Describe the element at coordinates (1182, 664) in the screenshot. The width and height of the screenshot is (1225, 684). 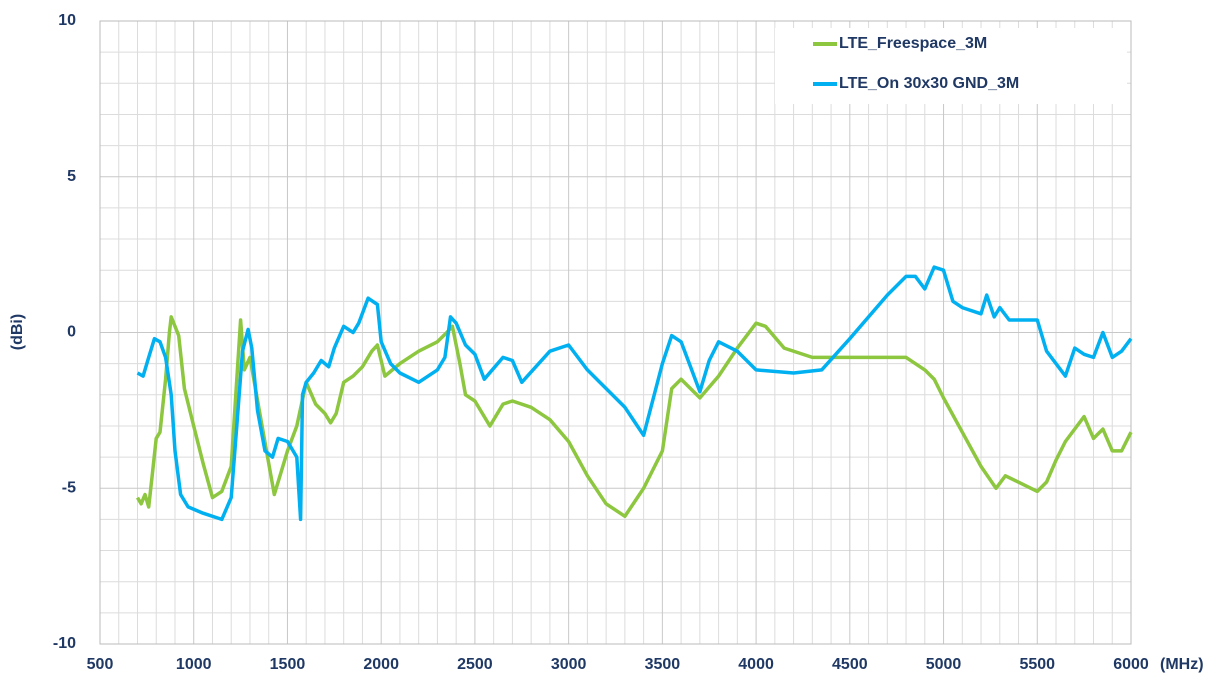
I see `x-axis-label: (MHz)` at that location.